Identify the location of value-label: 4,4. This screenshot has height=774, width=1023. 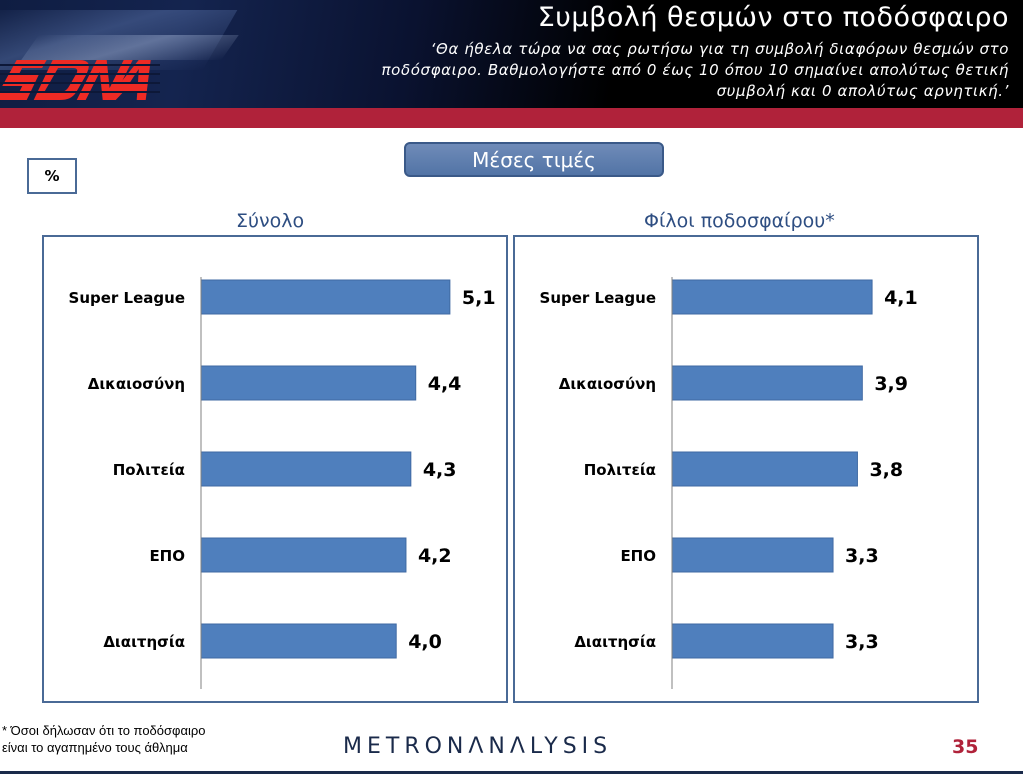
(445, 384).